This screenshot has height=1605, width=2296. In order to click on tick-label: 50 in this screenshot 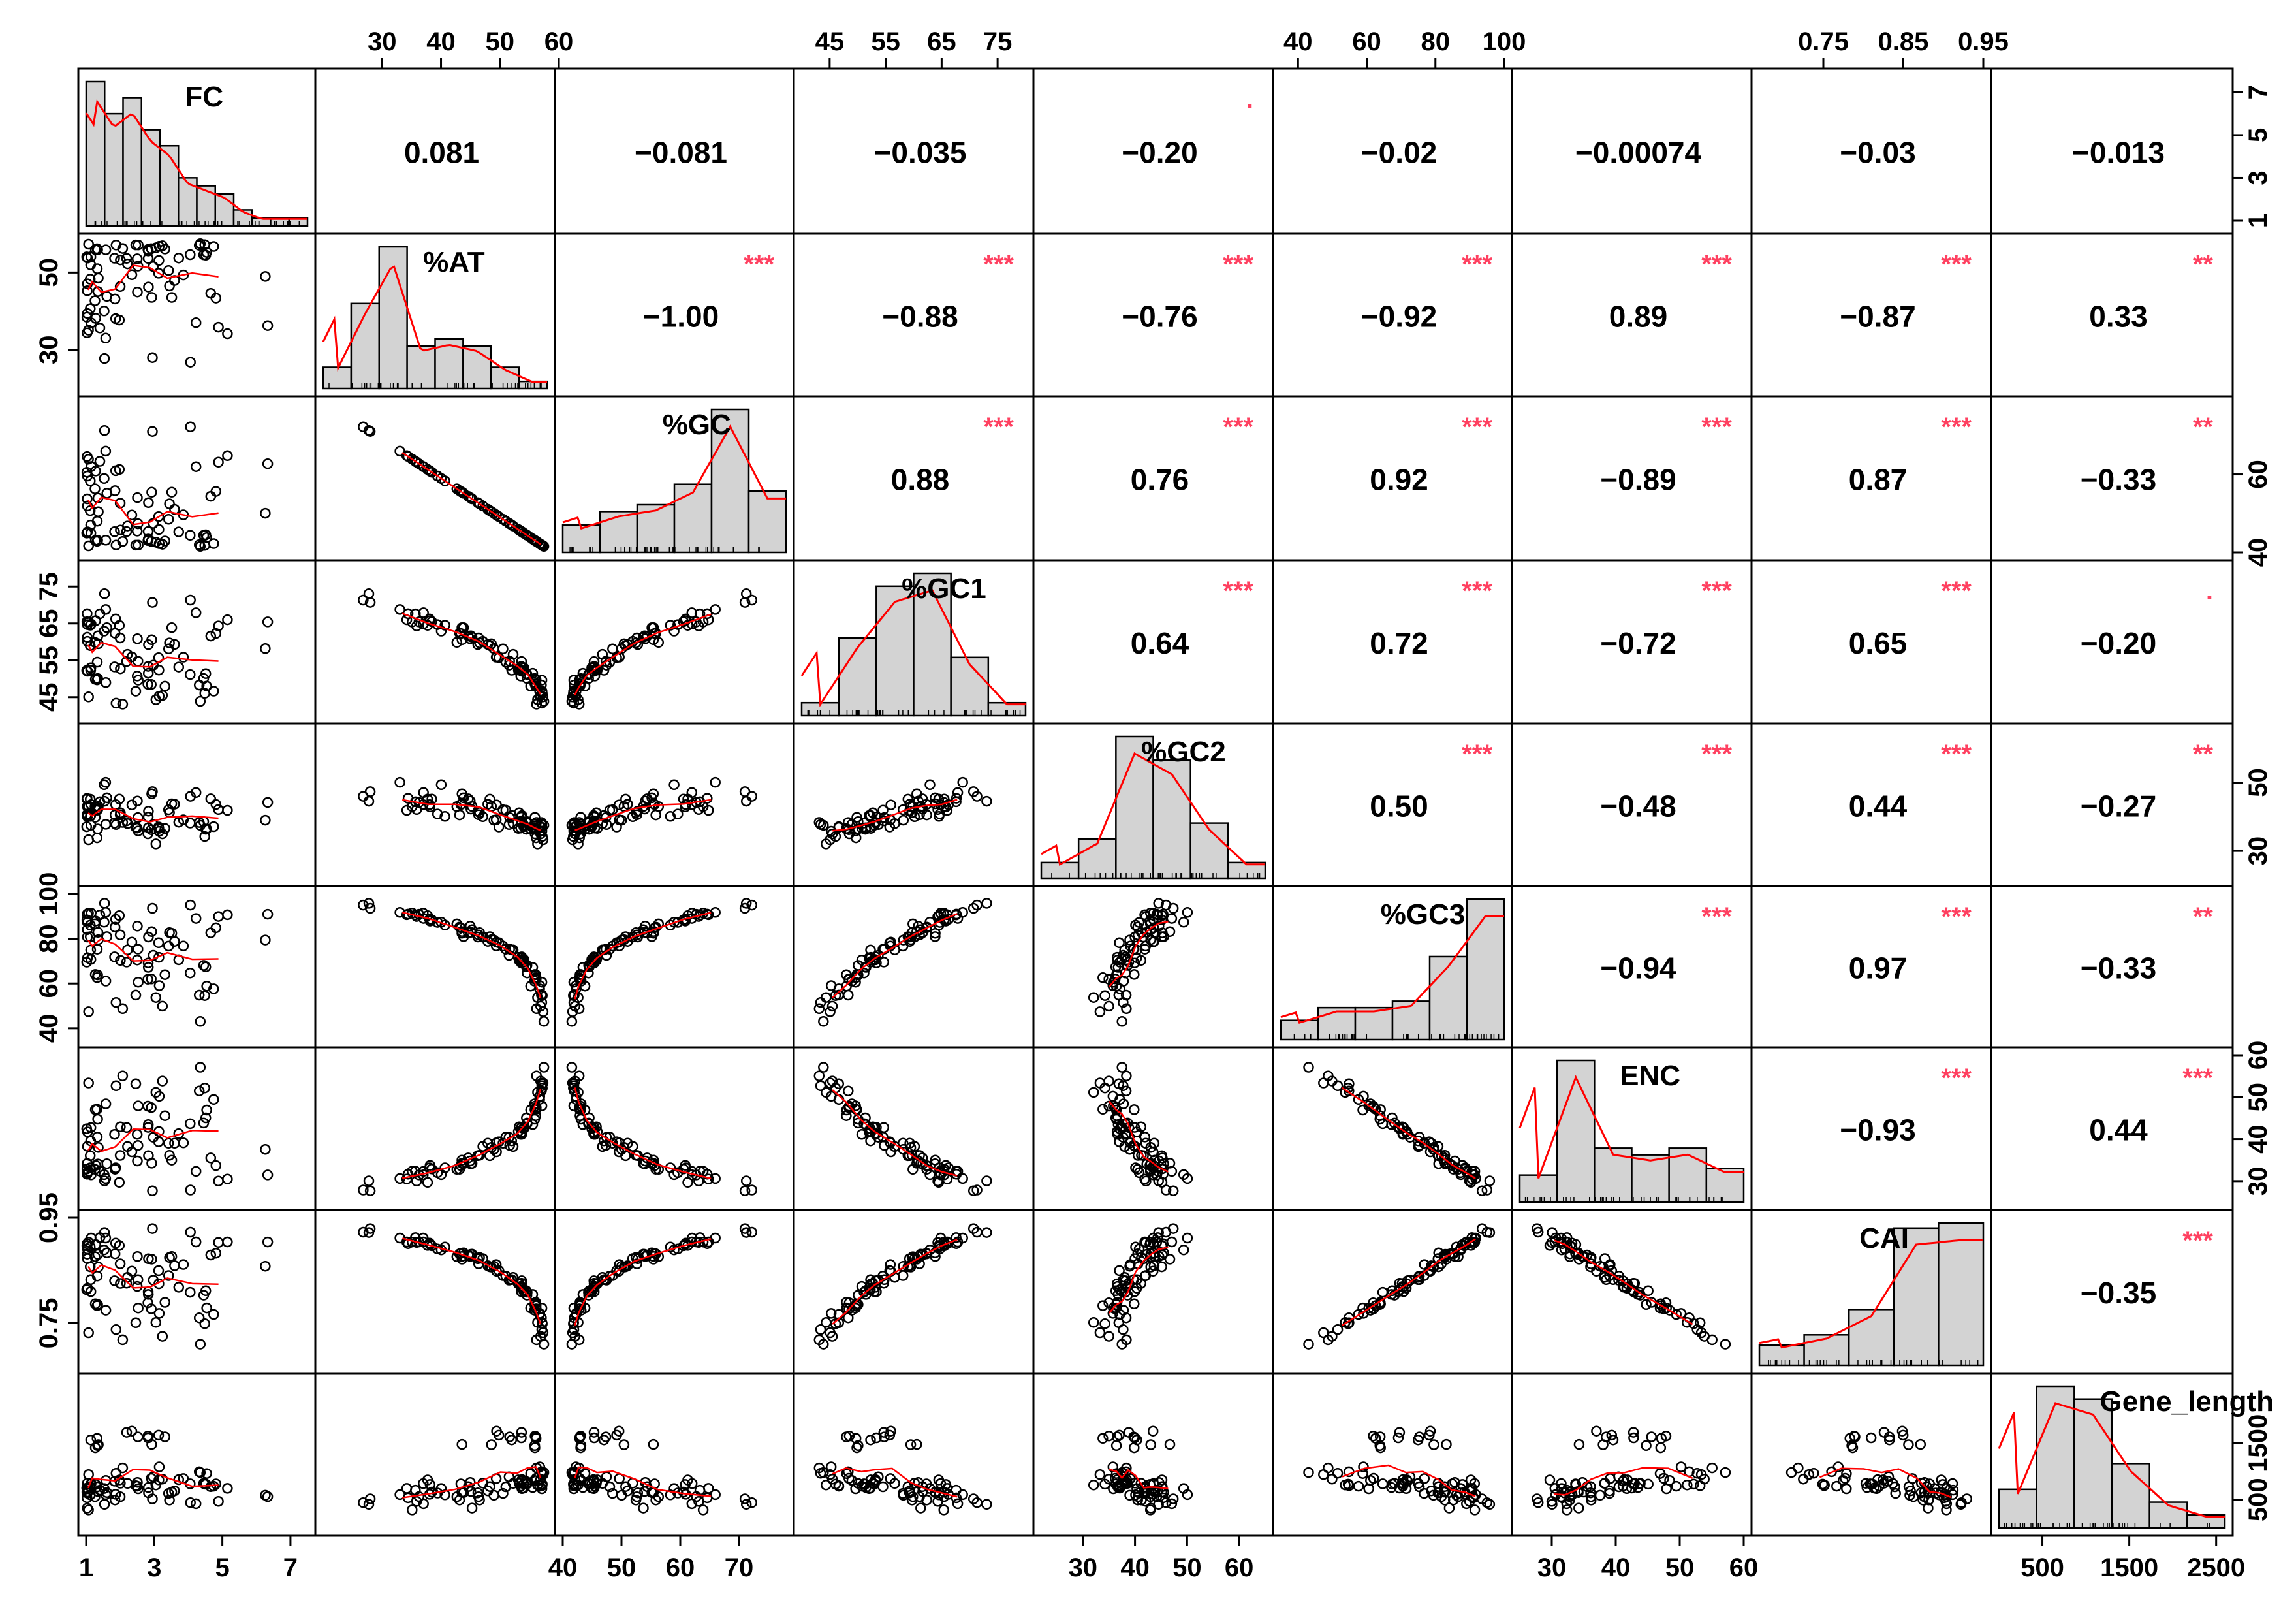, I will do `click(1187, 1567)`.